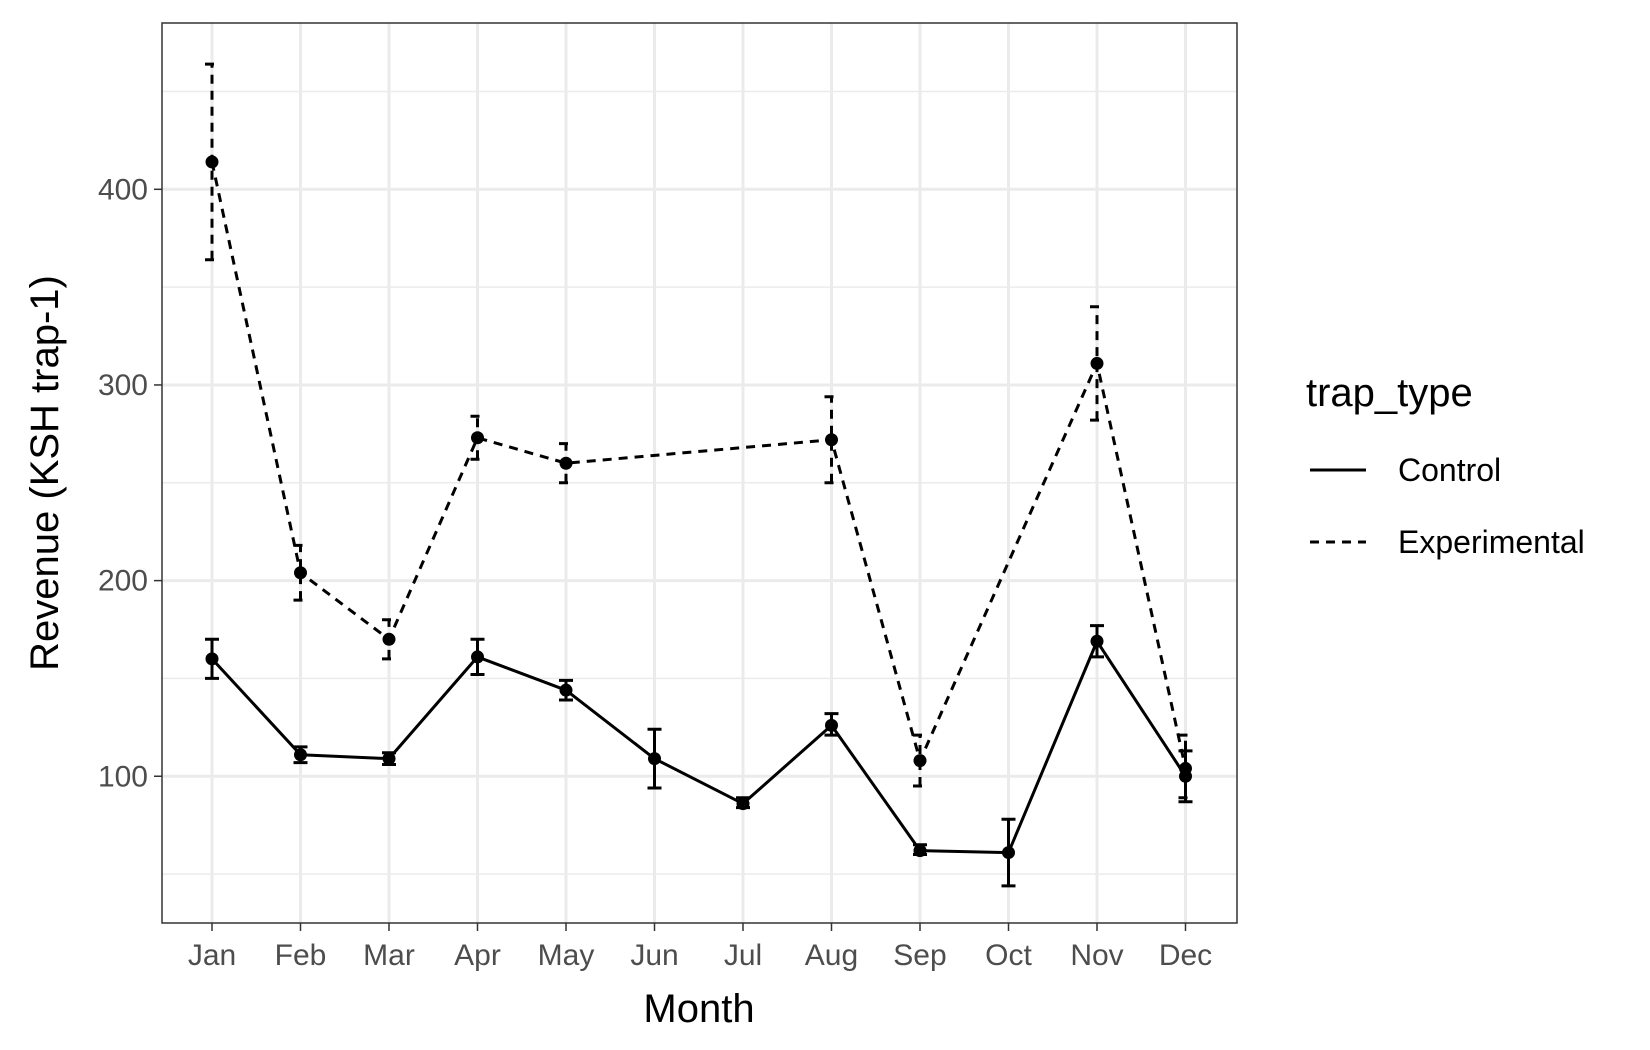 This screenshot has height=1050, width=1650. What do you see at coordinates (123, 385) in the screenshot?
I see `y-tick-label: 300` at bounding box center [123, 385].